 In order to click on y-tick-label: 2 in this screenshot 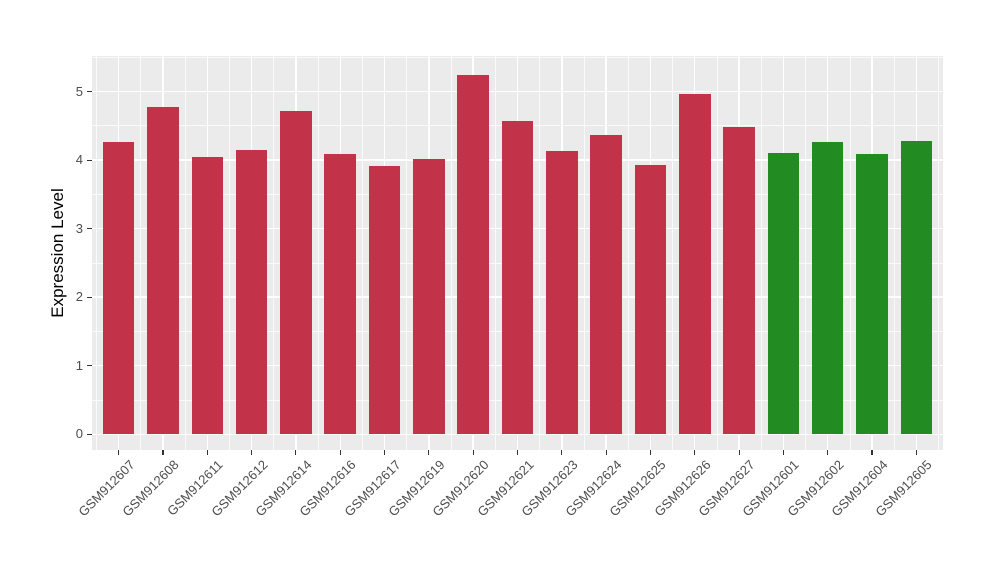, I will do `click(79, 297)`.